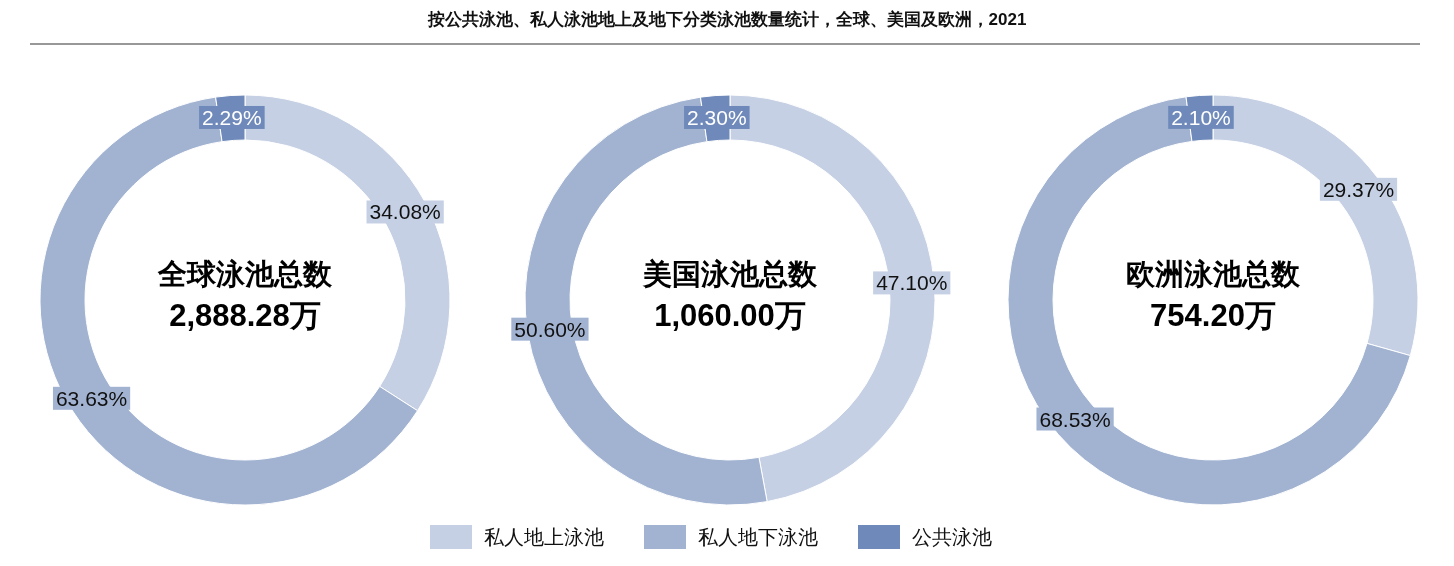 The image size is (1454, 566). I want to click on data-label: 47.10%, so click(912, 283).